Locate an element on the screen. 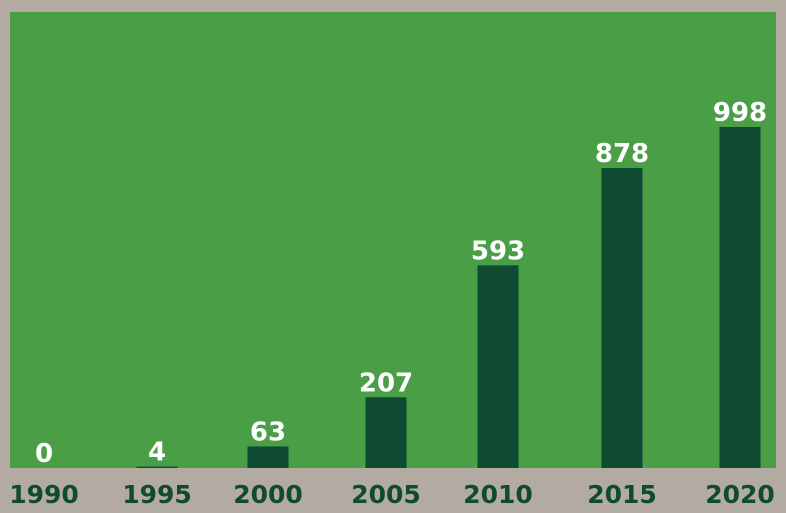 This screenshot has height=513, width=786. bar-2000 is located at coordinates (268, 457).